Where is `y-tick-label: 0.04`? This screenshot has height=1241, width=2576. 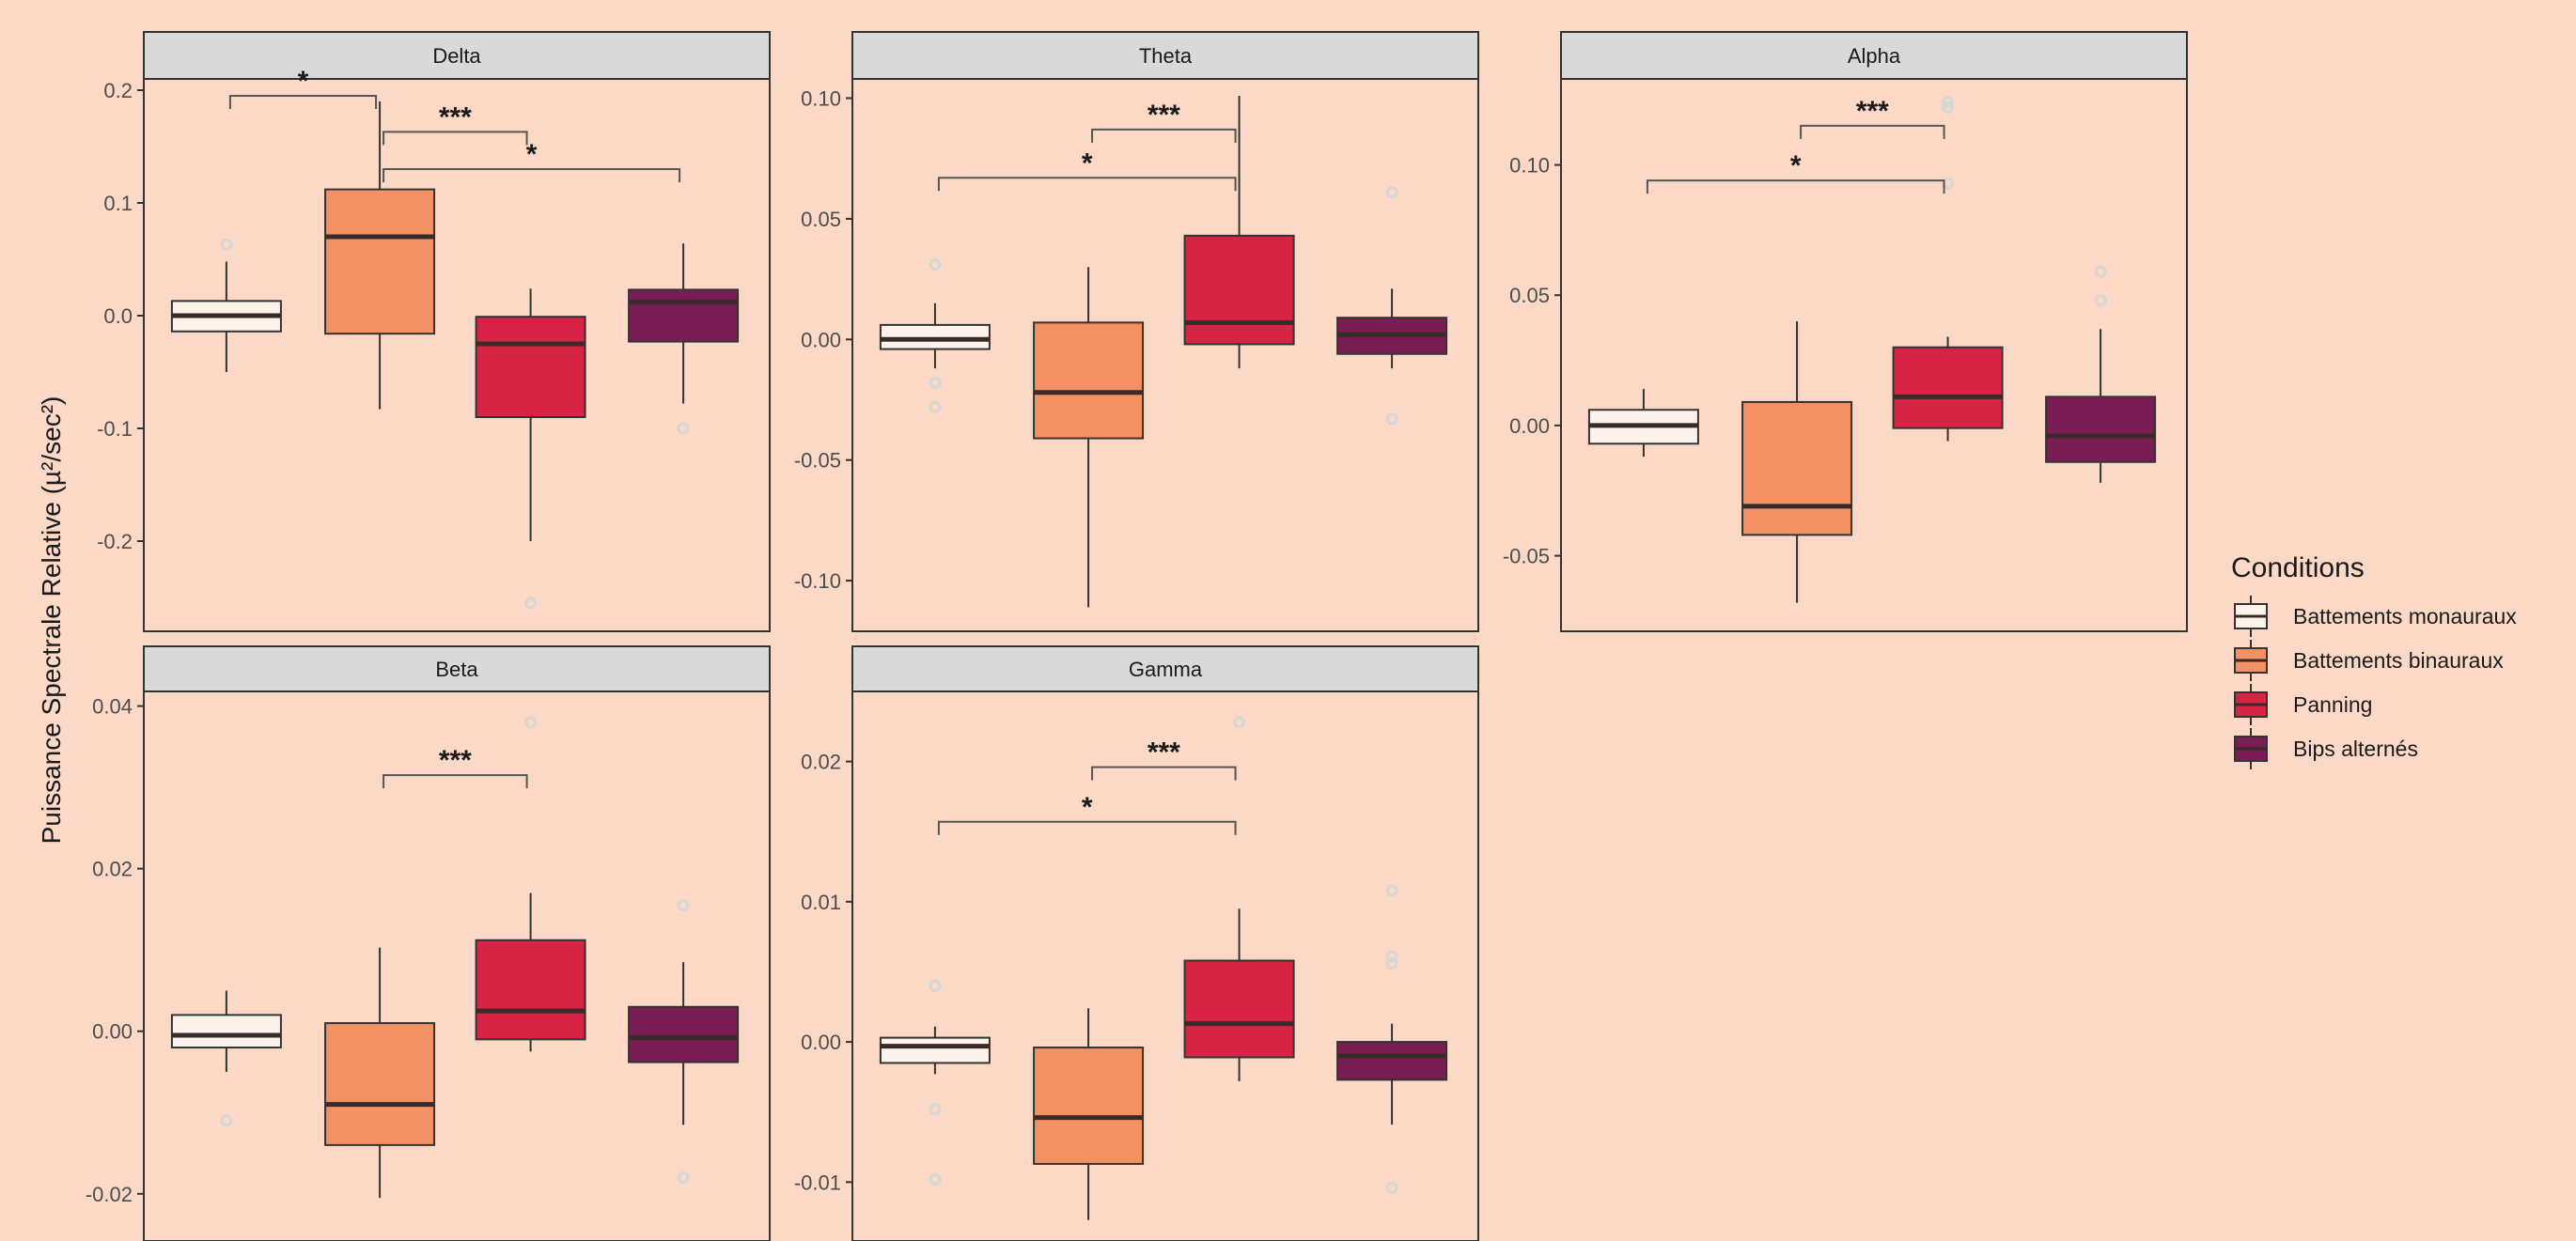
y-tick-label: 0.04 is located at coordinates (112, 707).